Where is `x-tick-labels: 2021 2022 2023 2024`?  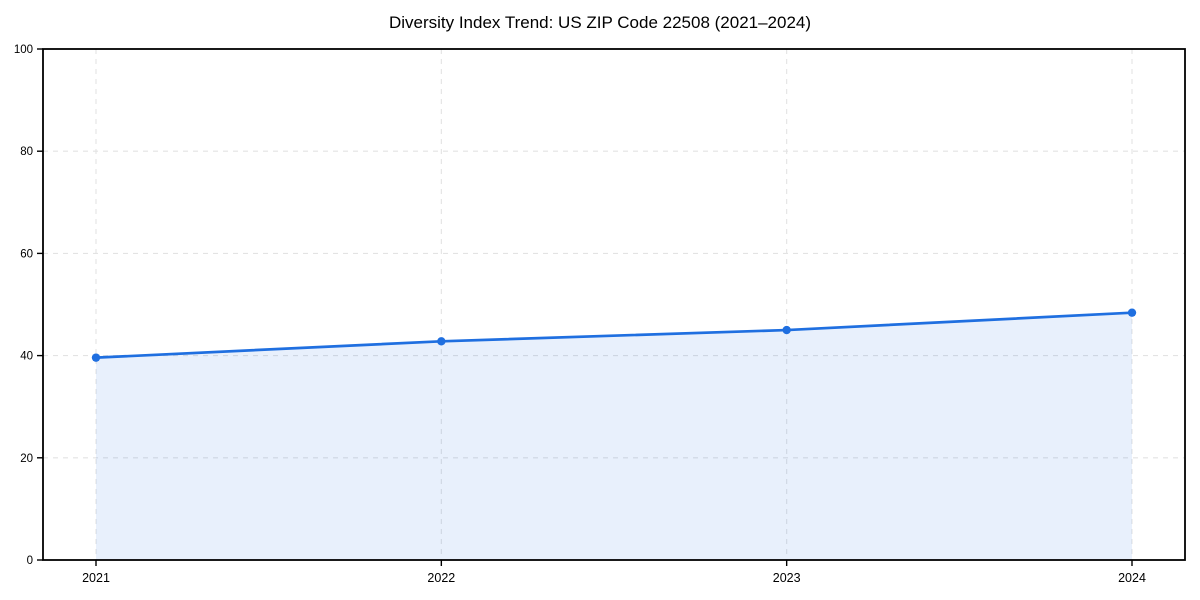
x-tick-labels: 2021 2022 2023 2024 is located at coordinates (614, 578).